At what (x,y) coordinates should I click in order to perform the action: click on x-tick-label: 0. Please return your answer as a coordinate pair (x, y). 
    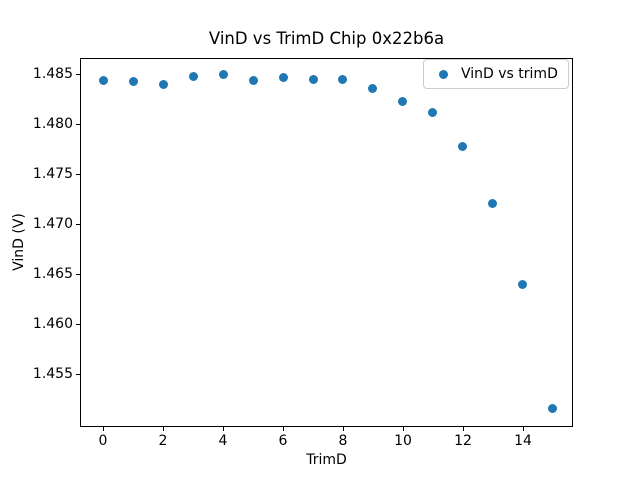
    Looking at the image, I should click on (103, 441).